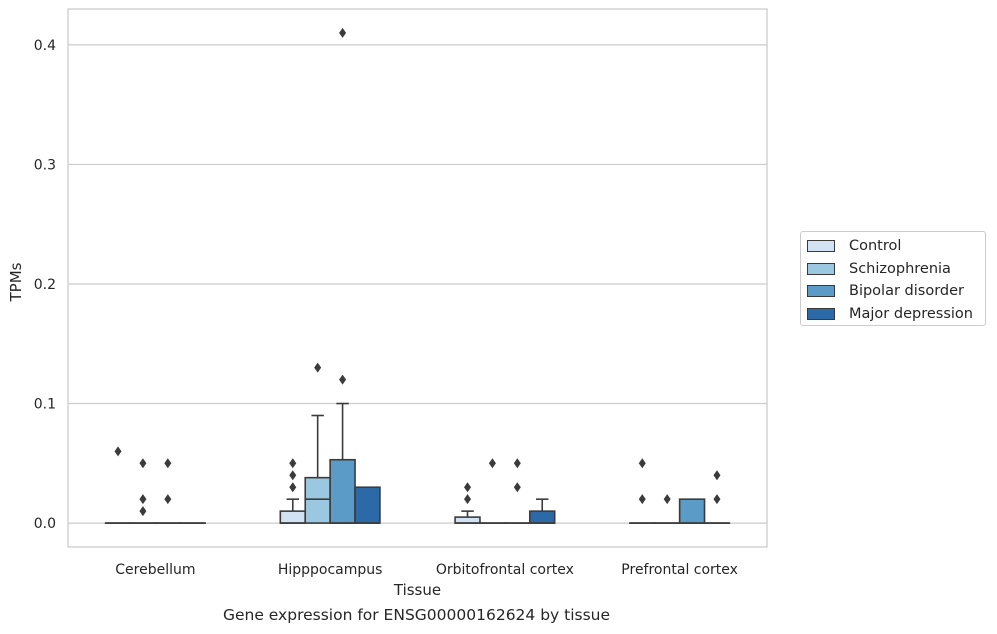  Describe the element at coordinates (900, 268) in the screenshot. I see `legend-label-schizophrenia: Schizophrenia` at that location.